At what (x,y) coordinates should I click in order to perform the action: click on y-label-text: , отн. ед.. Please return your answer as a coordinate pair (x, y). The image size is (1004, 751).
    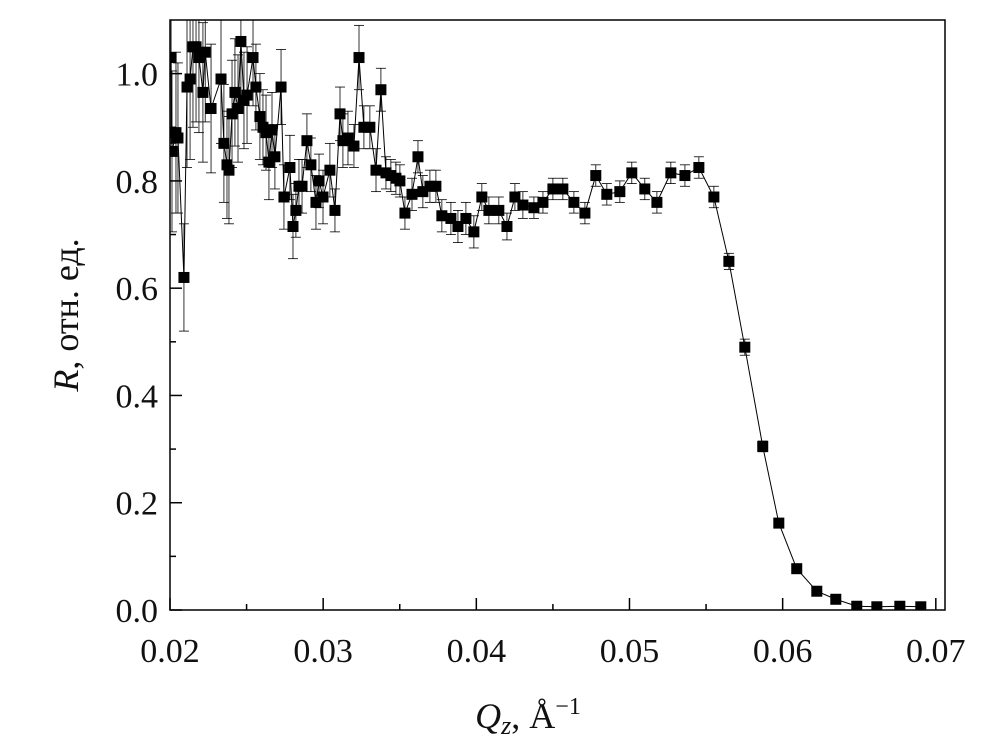
    Looking at the image, I should click on (66, 303).